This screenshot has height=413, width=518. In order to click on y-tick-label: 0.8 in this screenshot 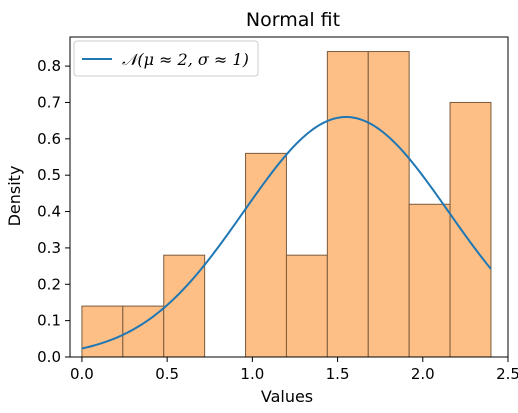, I will do `click(49, 66)`.